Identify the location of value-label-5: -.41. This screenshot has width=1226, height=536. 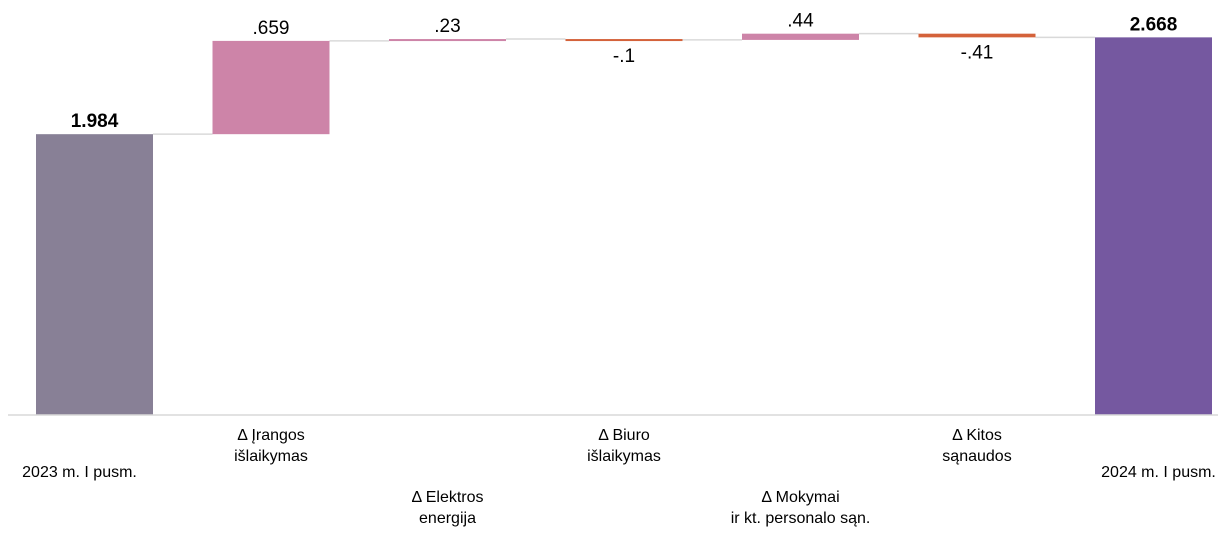
(977, 52).